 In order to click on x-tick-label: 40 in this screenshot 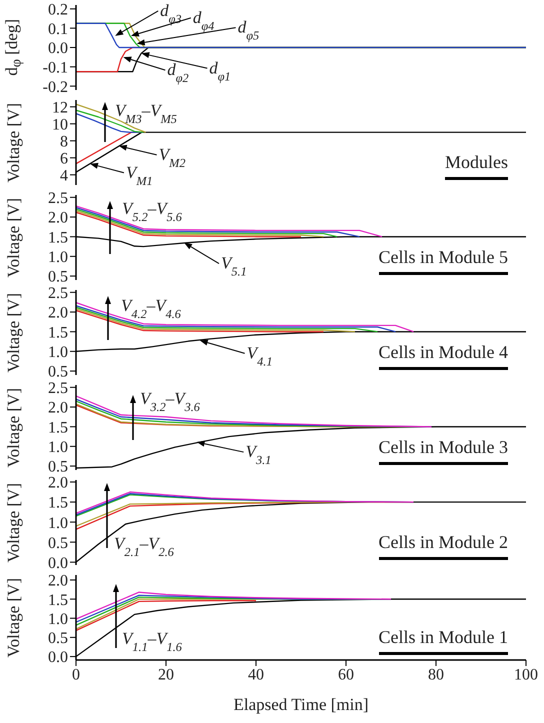, I will do `click(256, 675)`.